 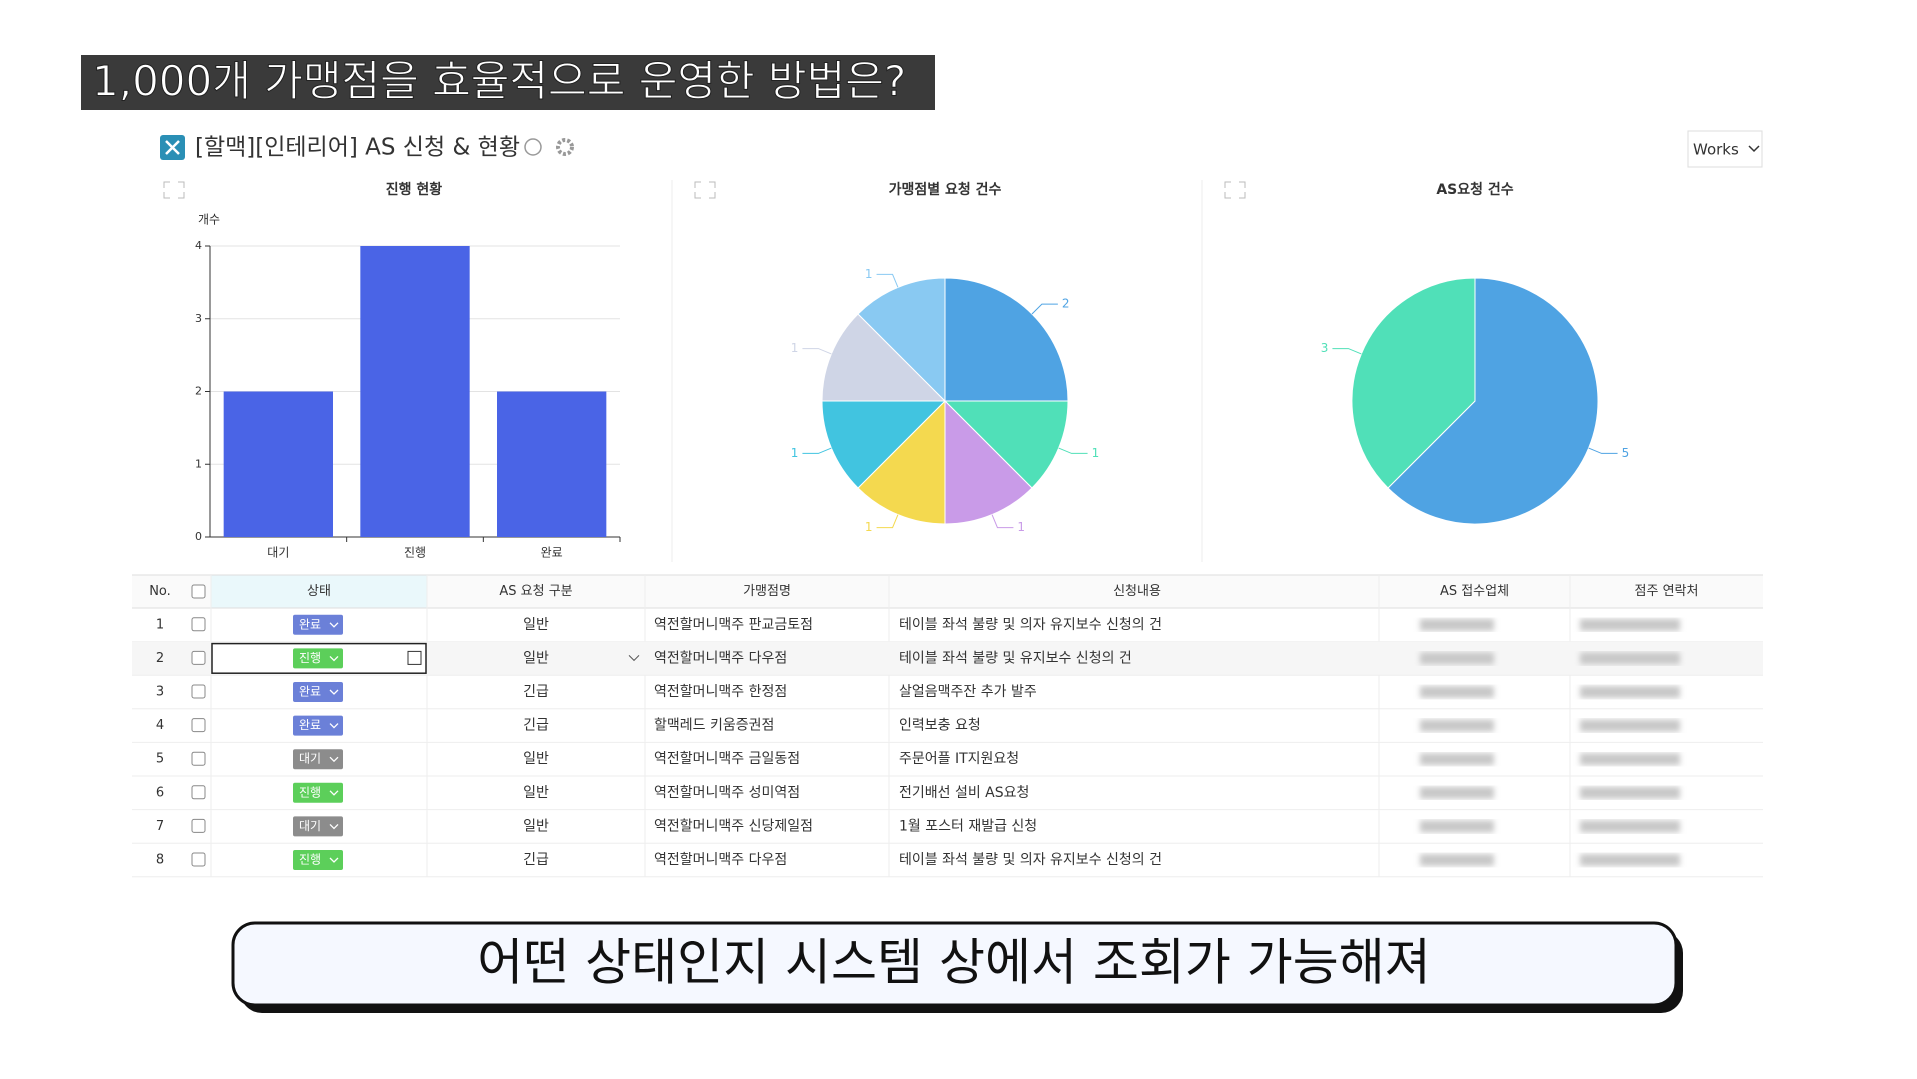 What do you see at coordinates (1667, 591) in the screenshot?
I see `column-header: 점주 연락처` at bounding box center [1667, 591].